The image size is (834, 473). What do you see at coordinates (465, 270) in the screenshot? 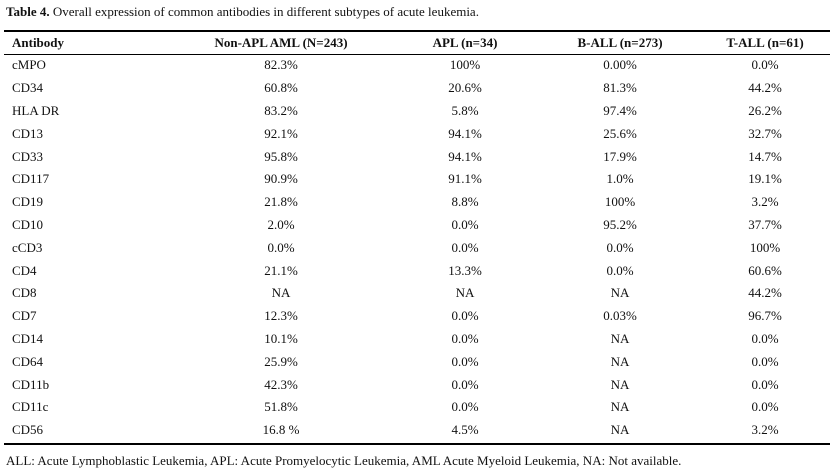
I see `percentage-cell: 13.3%` at bounding box center [465, 270].